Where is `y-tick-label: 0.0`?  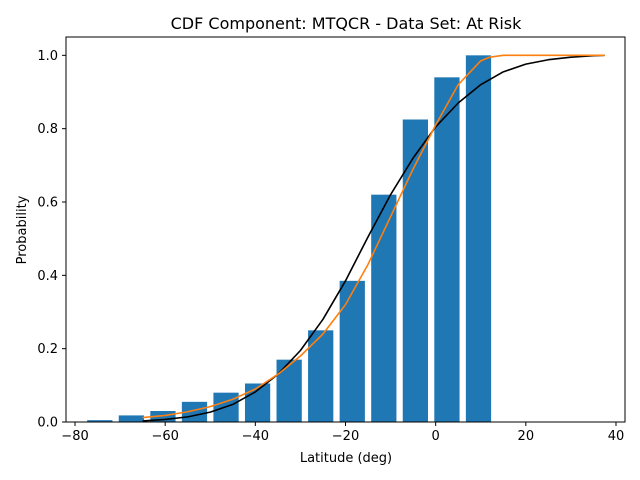 y-tick-label: 0.0 is located at coordinates (47, 423).